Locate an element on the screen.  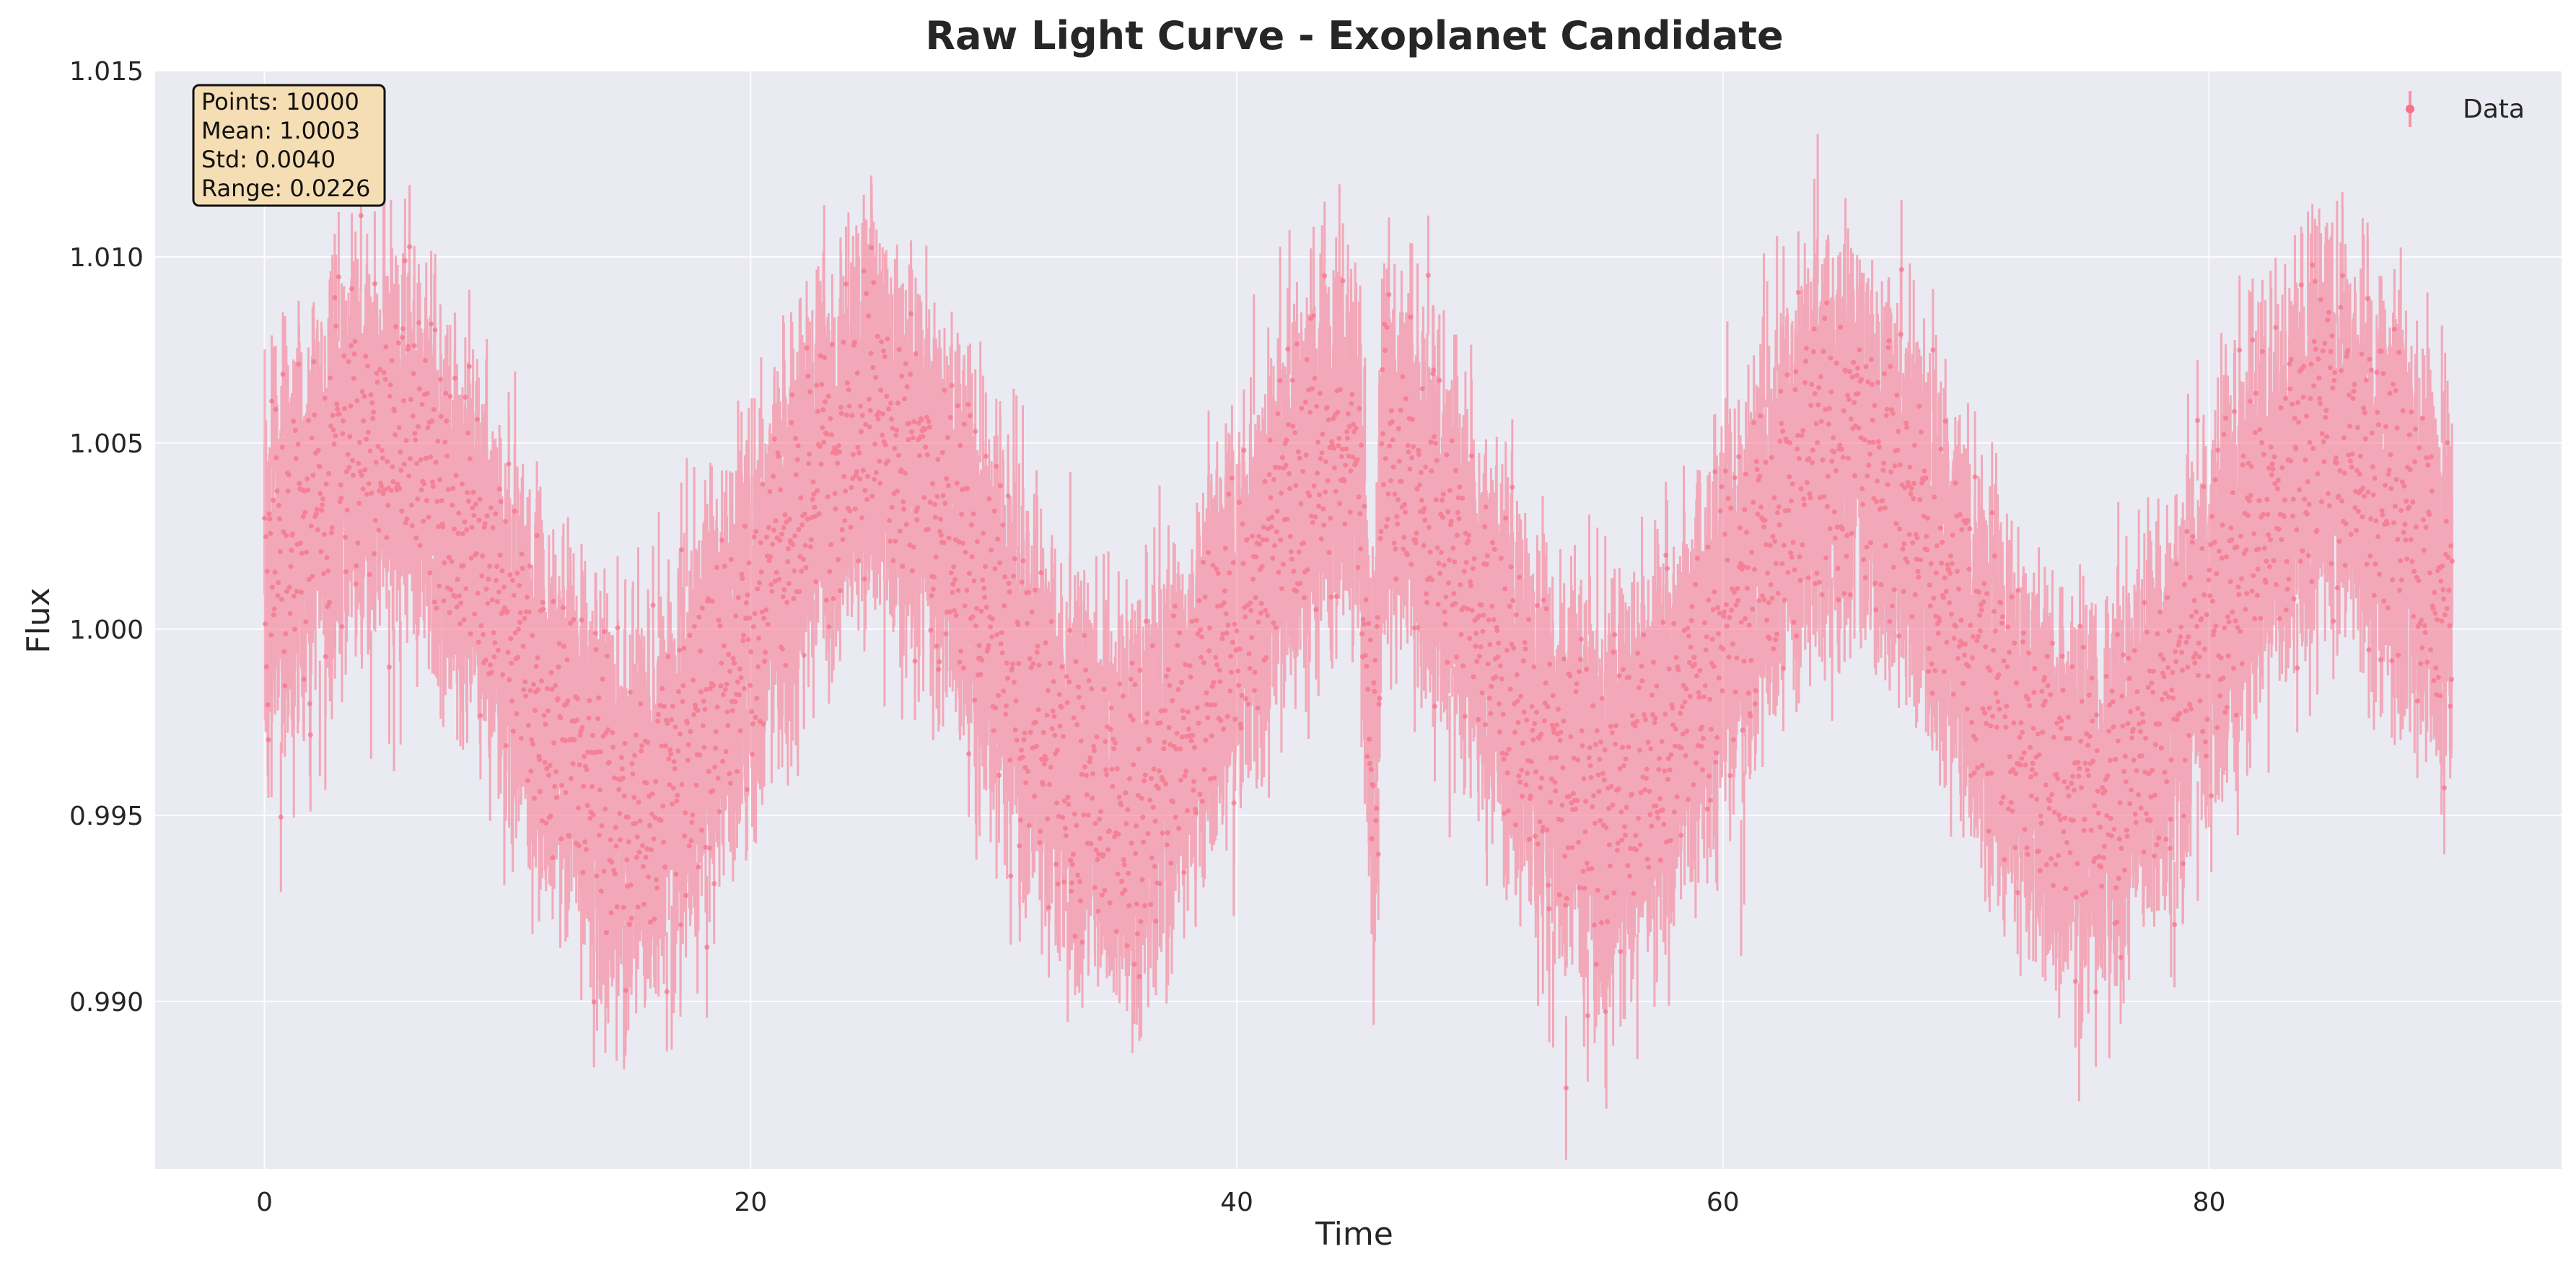
y-tick-label: 1.010 is located at coordinates (107, 258).